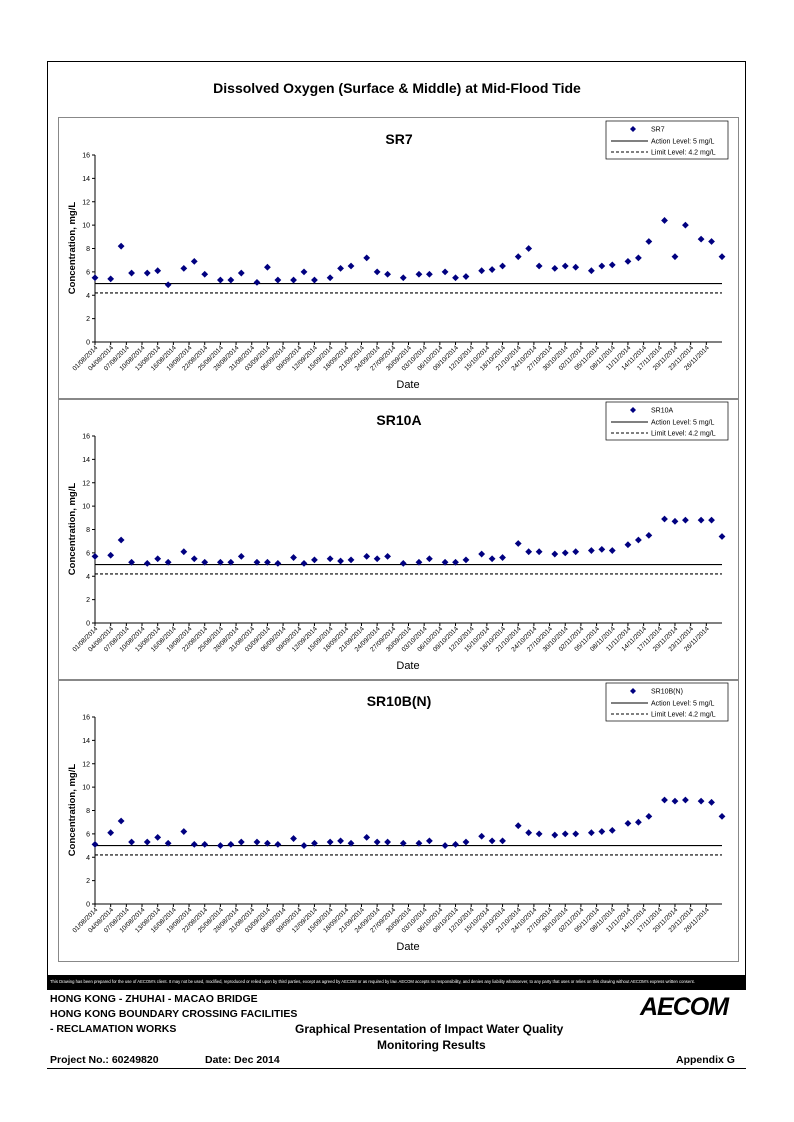 This screenshot has height=1122, width=794. I want to click on aecom-logo: AECOM, so click(684, 1007).